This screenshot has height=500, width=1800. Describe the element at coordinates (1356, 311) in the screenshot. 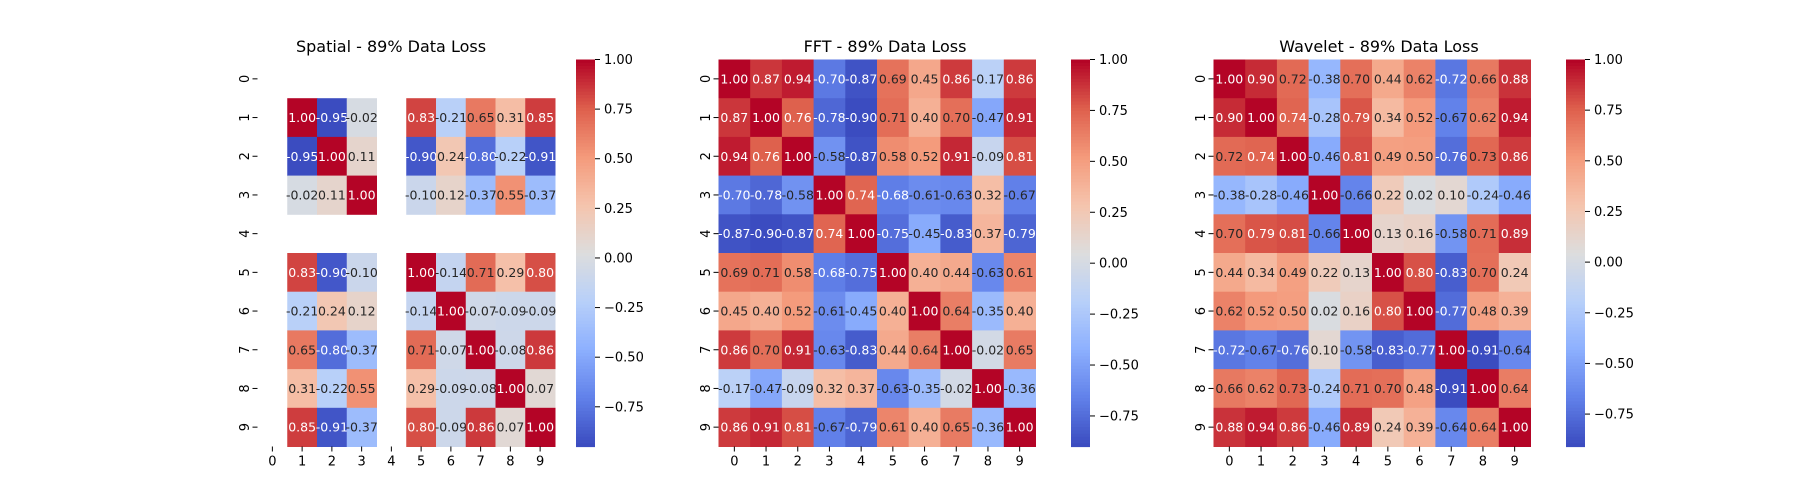

I see `cell-value-label: 0.16` at that location.